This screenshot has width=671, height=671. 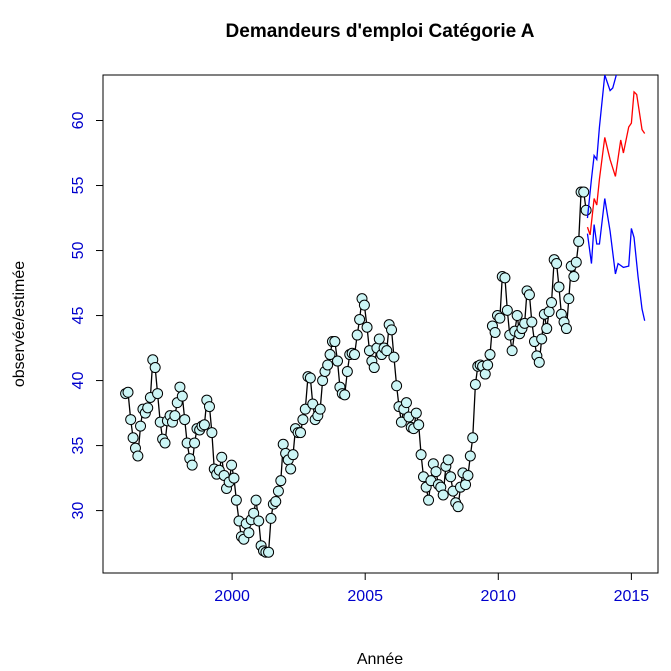 What do you see at coordinates (78, 446) in the screenshot?
I see `y-tick-label: 35` at bounding box center [78, 446].